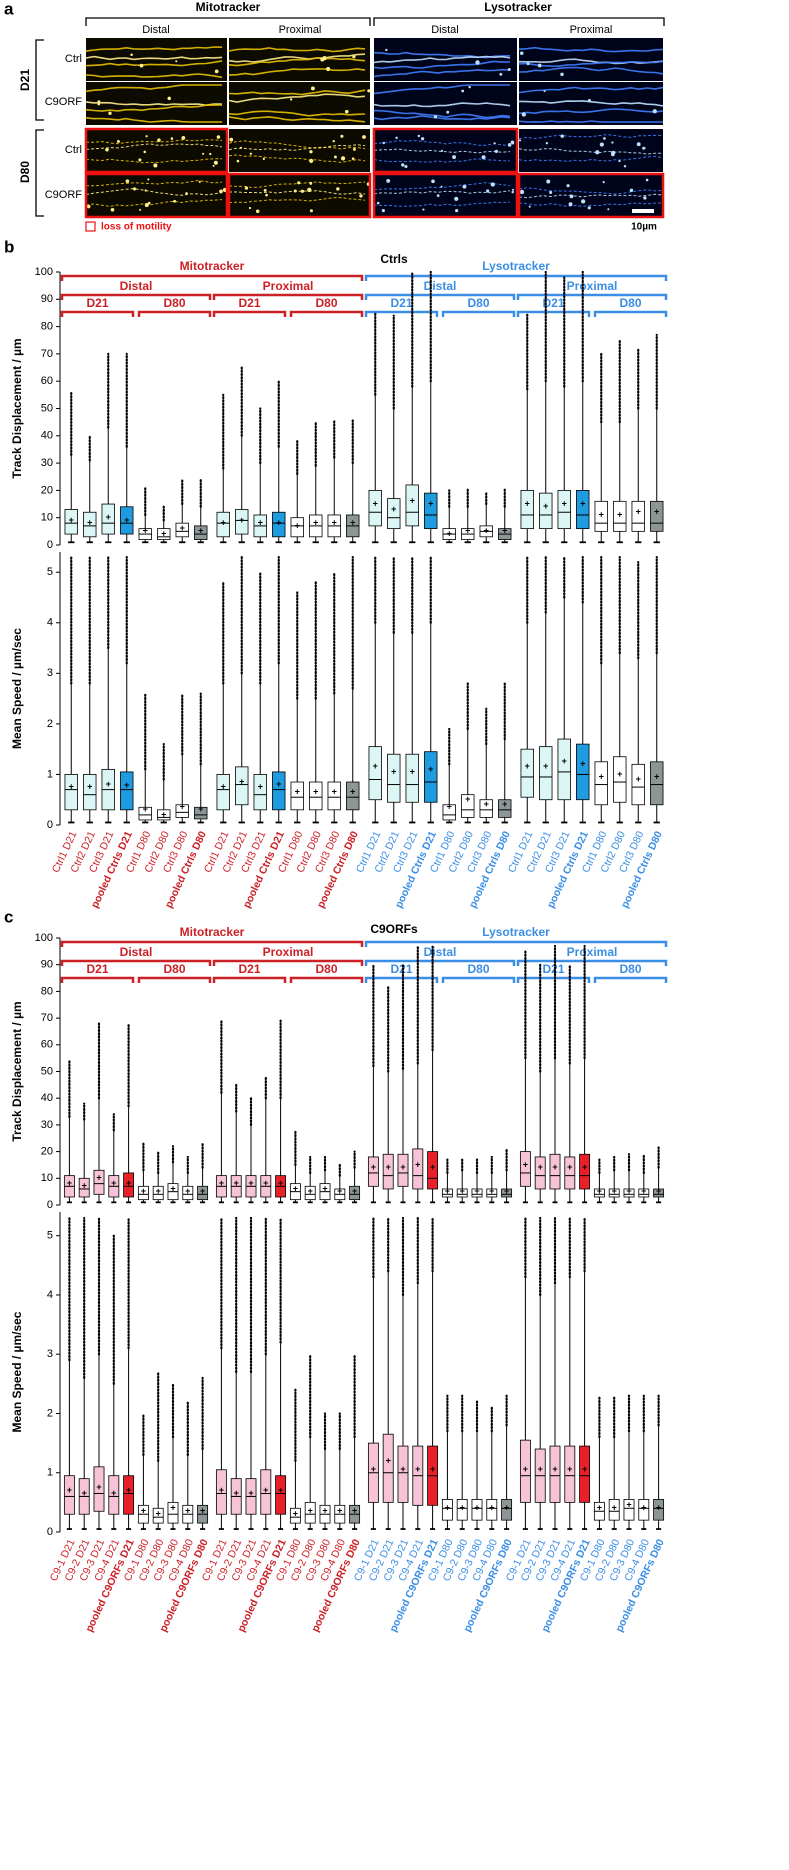  What do you see at coordinates (17, 408) in the screenshot?
I see `y-axis-title: Track Displacement / µm` at bounding box center [17, 408].